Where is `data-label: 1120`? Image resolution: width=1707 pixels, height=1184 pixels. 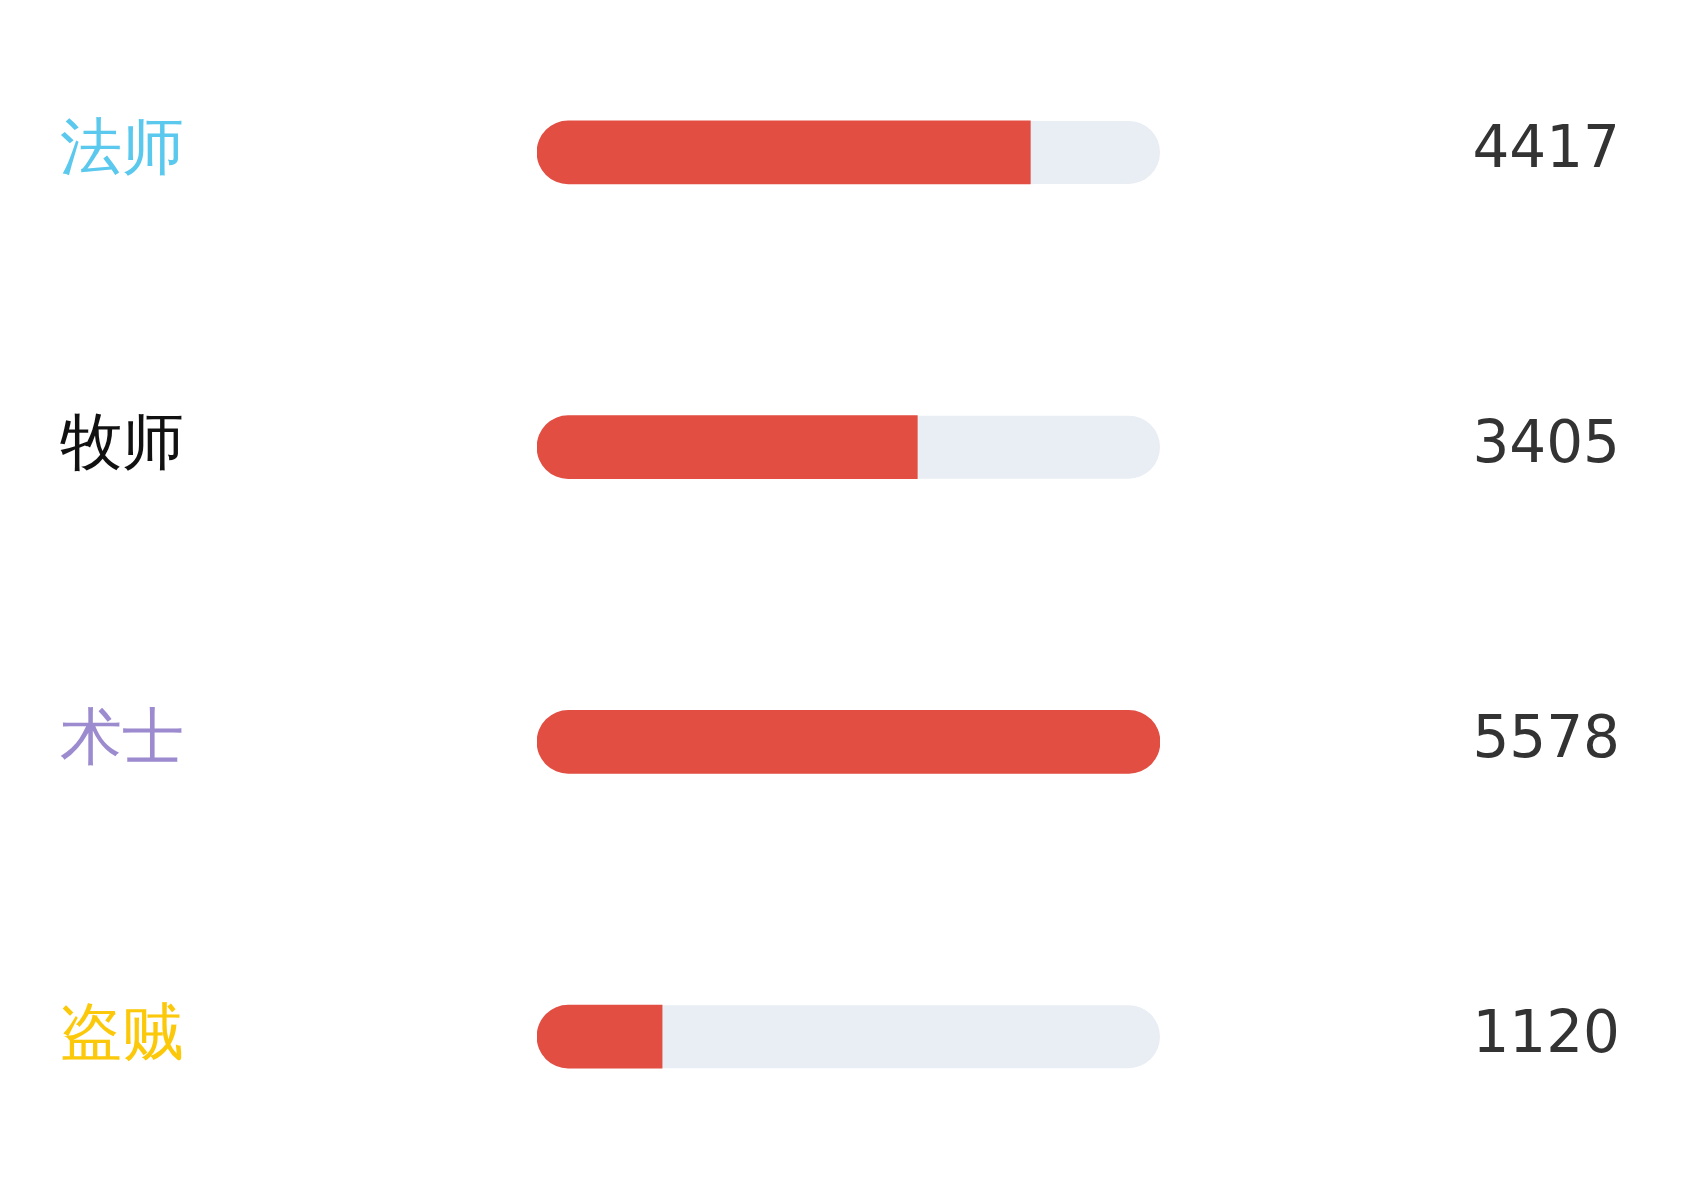 data-label: 1120 is located at coordinates (1546, 1031).